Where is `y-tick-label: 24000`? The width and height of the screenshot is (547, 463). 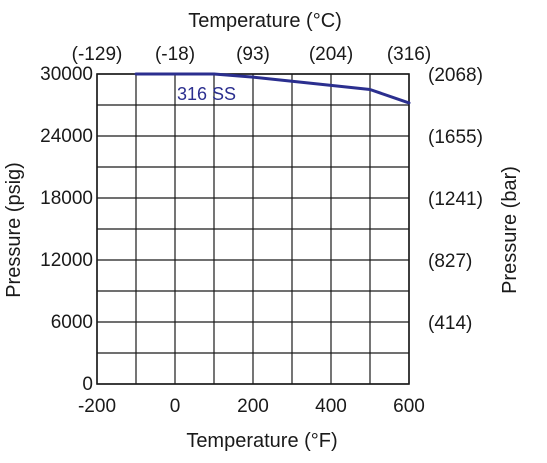
y-tick-label: 24000 is located at coordinates (66, 136).